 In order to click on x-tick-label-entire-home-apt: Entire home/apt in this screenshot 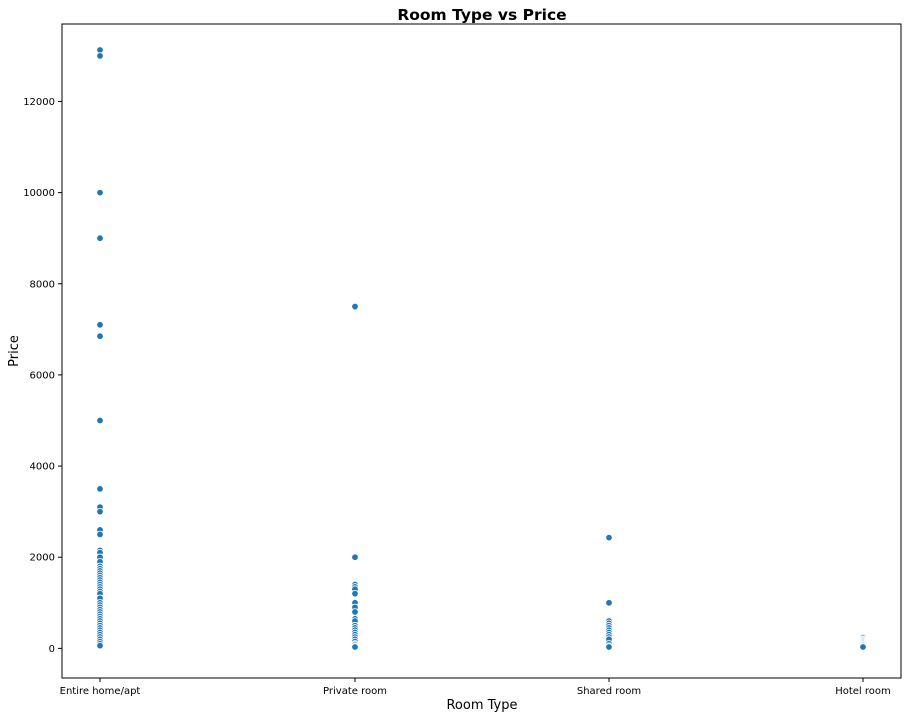, I will do `click(100, 691)`.